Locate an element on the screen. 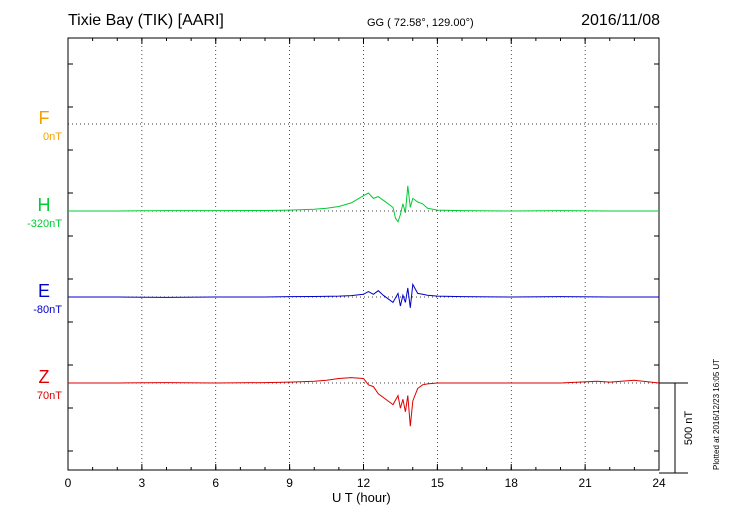 The image size is (730, 520). series-line-z is located at coordinates (364, 402).